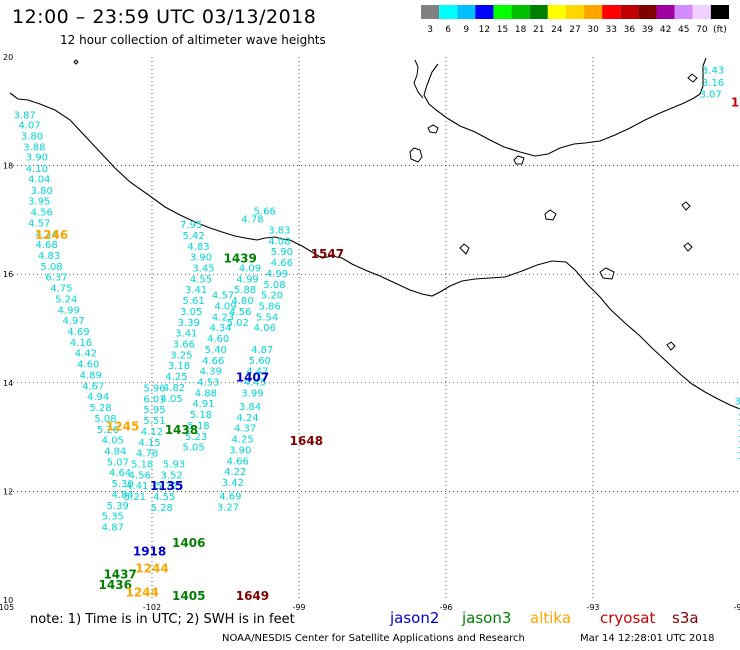  I want to click on wave-height-value: 4.64, so click(120, 473).